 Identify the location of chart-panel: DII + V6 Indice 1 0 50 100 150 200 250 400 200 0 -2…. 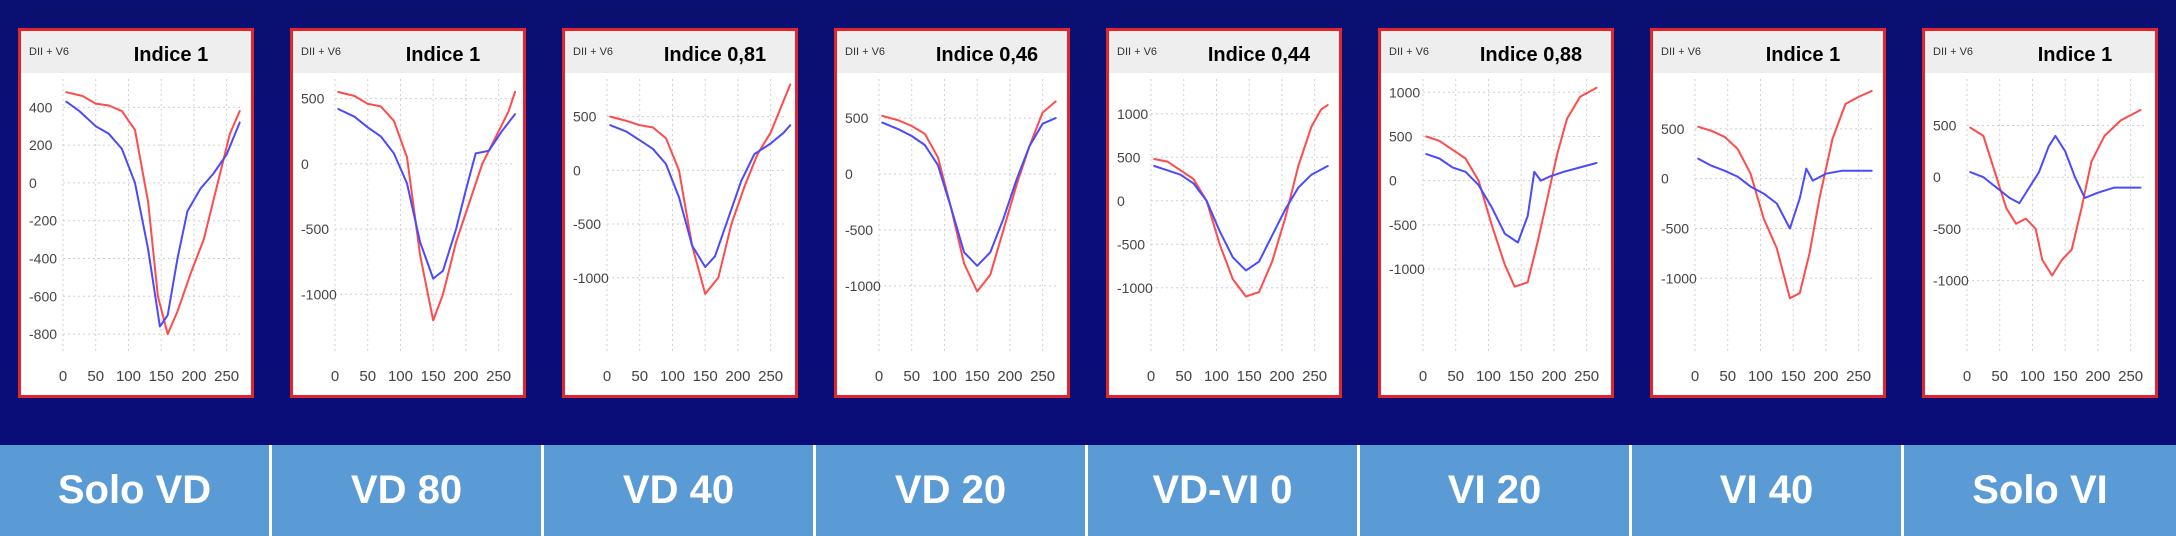
(136, 213).